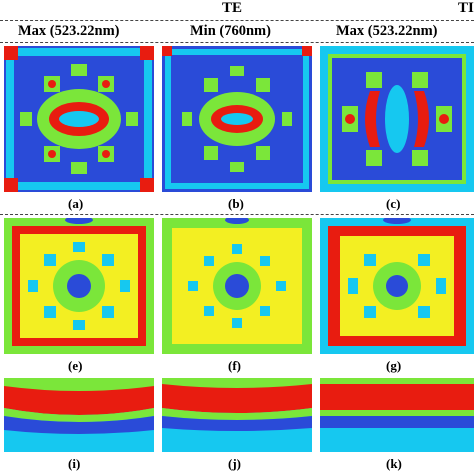 The width and height of the screenshot is (474, 474). I want to click on column-title-2: Min (760nm), so click(230, 31).